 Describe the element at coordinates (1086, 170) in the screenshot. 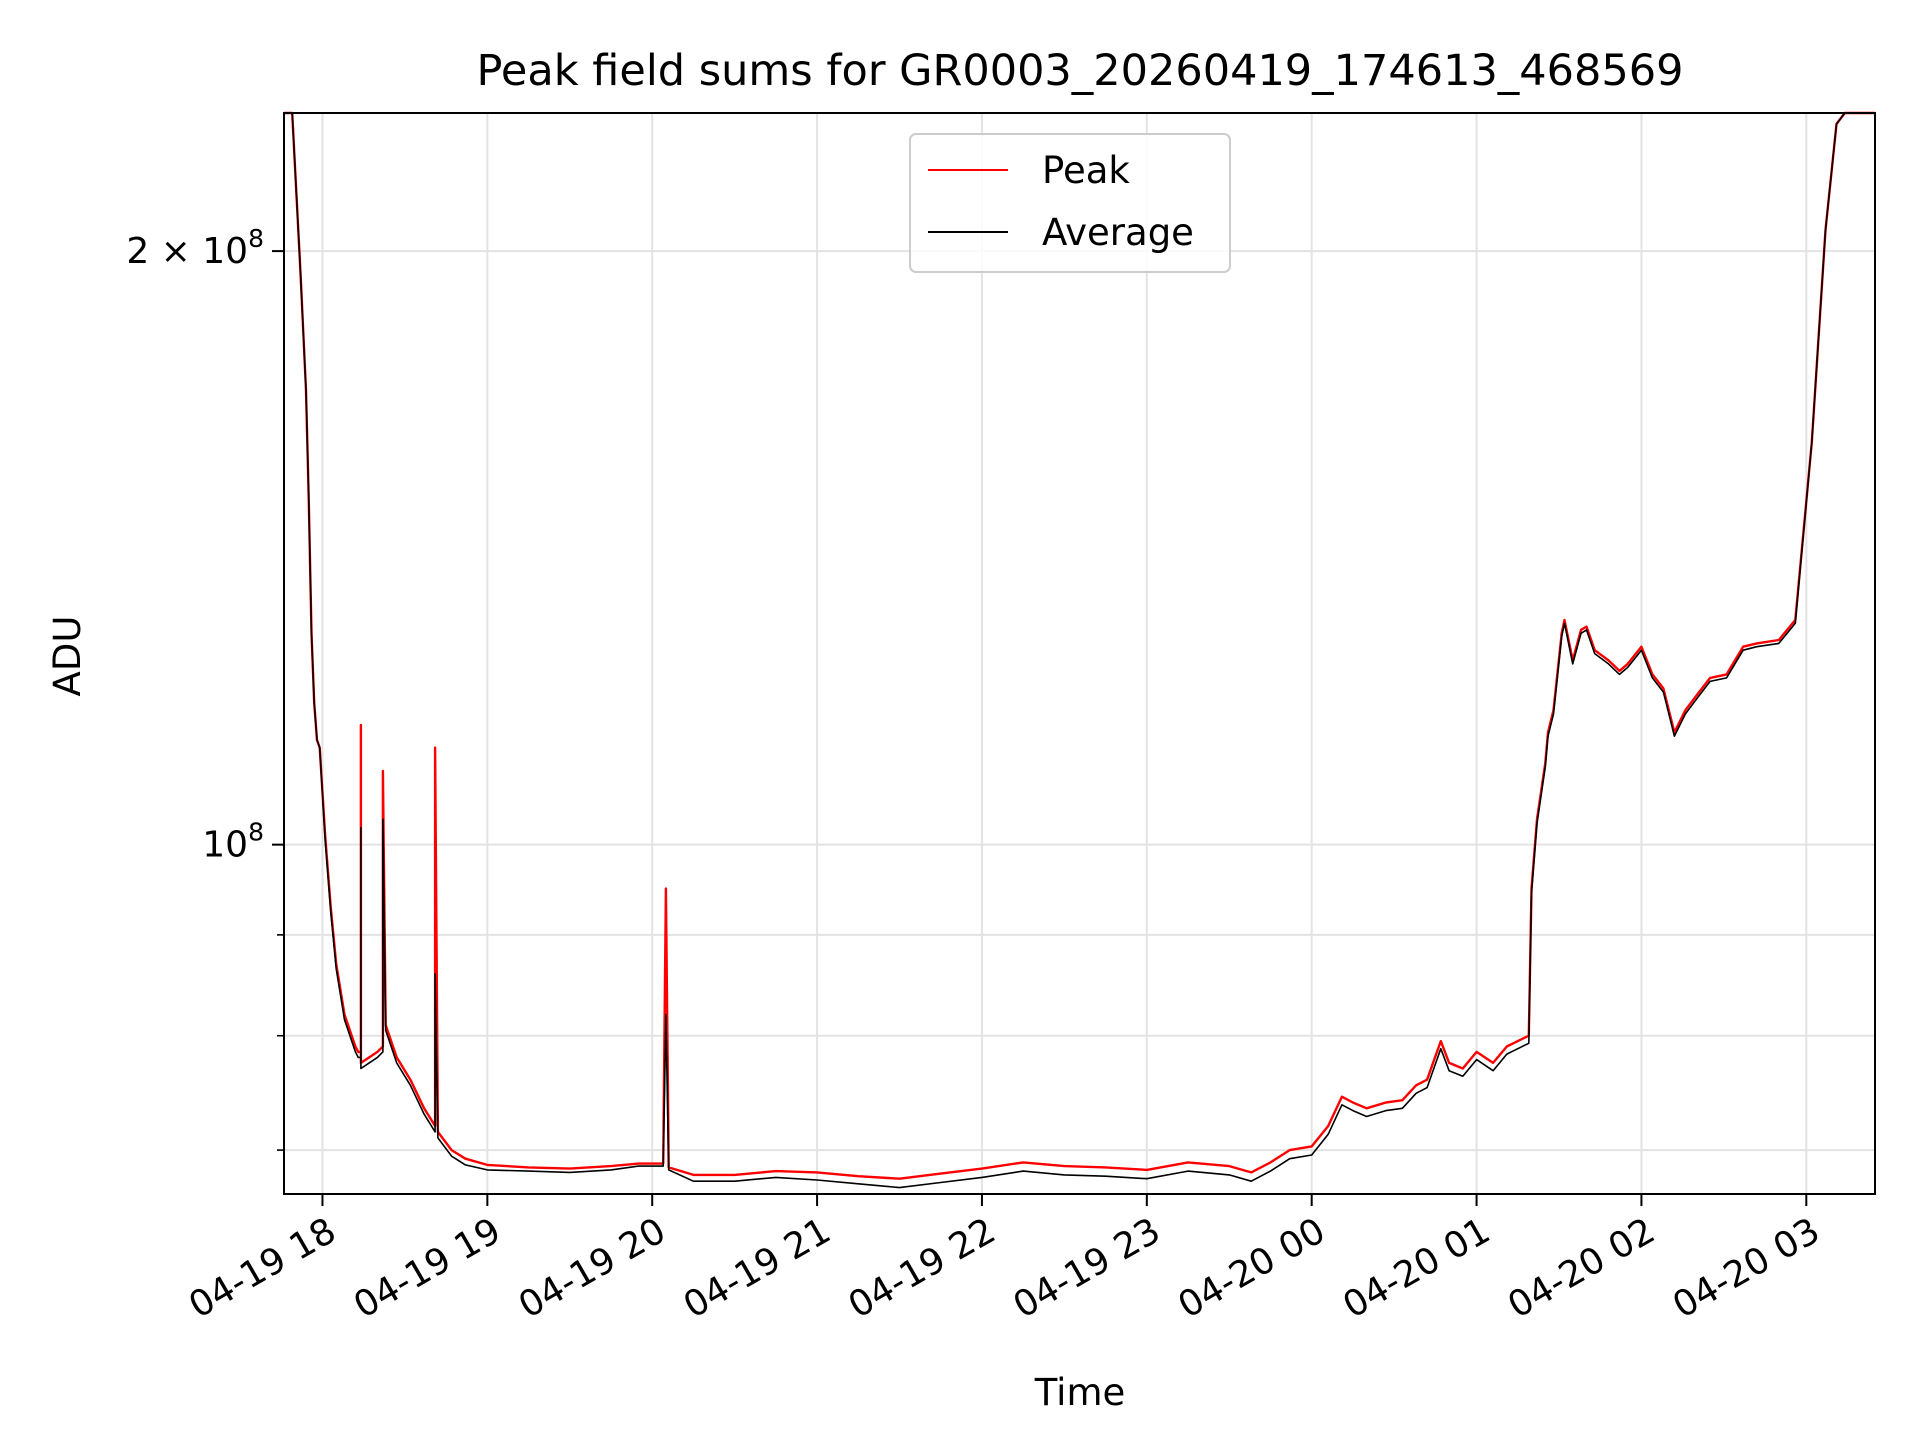

I see `legend-label-peak: Peak` at that location.